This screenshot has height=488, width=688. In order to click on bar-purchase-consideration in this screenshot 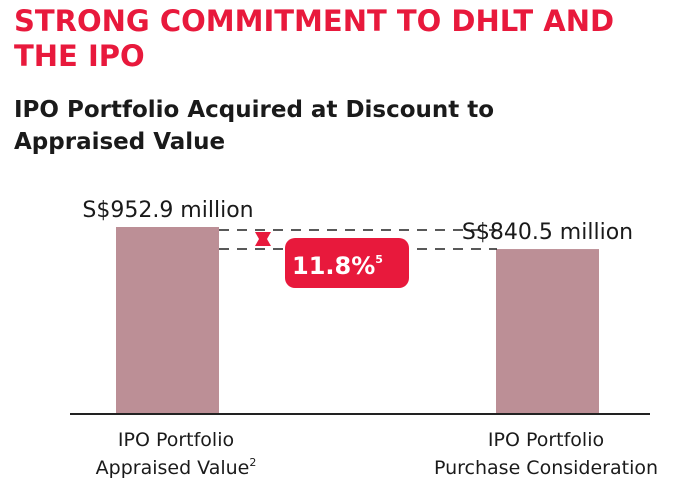, I will do `click(547, 331)`.